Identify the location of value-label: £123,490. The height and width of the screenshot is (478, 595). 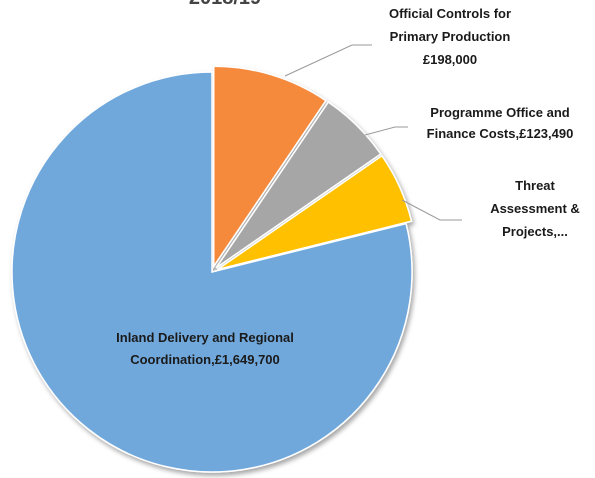
(546, 133).